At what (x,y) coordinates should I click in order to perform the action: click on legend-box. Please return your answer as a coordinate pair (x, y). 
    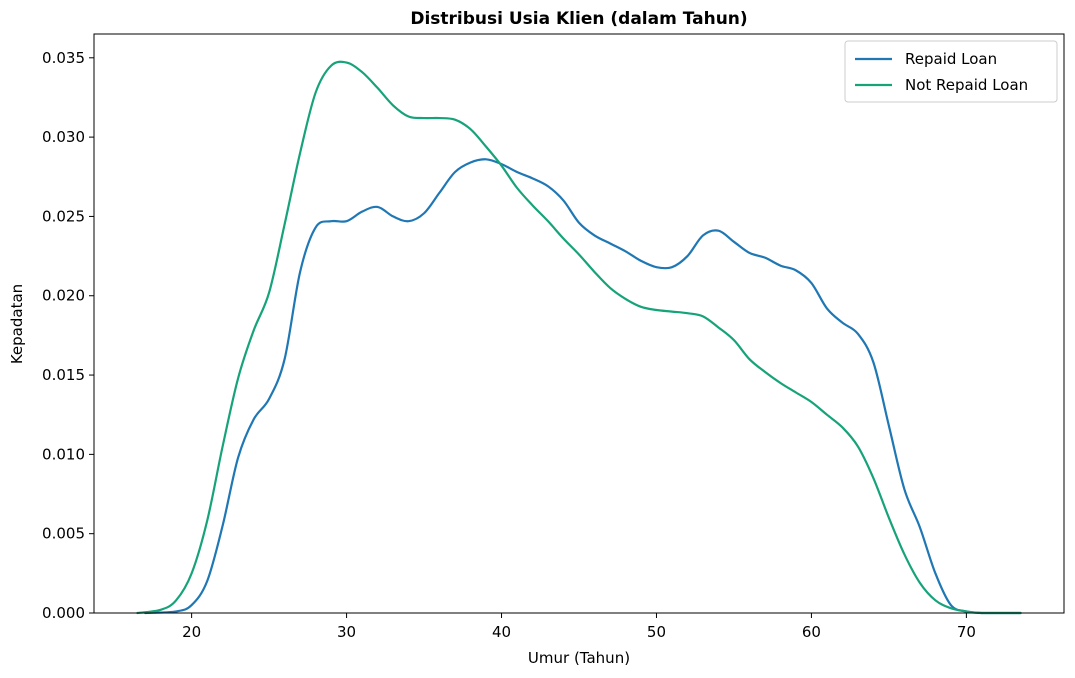
    Looking at the image, I should click on (951, 71).